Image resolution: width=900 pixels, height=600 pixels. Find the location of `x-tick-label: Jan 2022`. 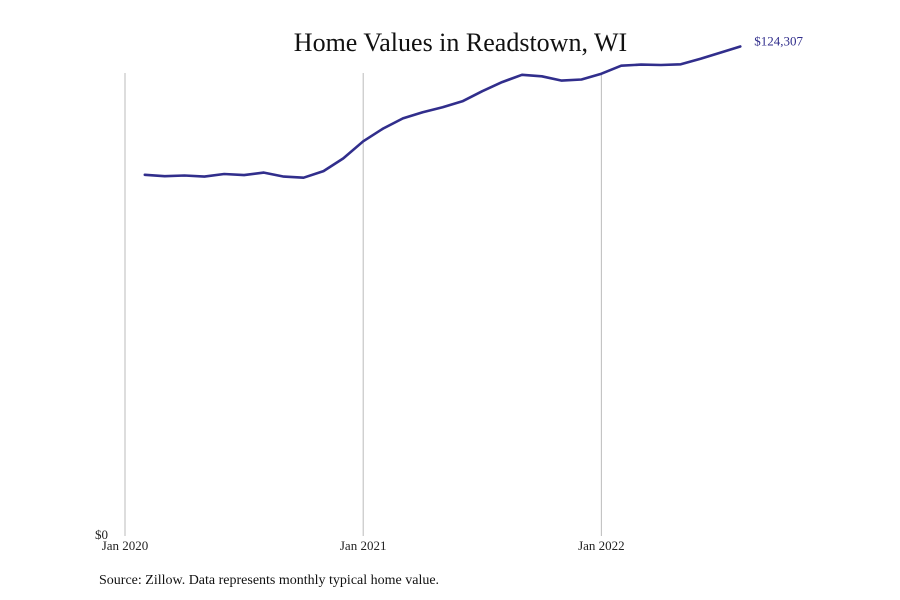

x-tick-label: Jan 2022 is located at coordinates (601, 545).